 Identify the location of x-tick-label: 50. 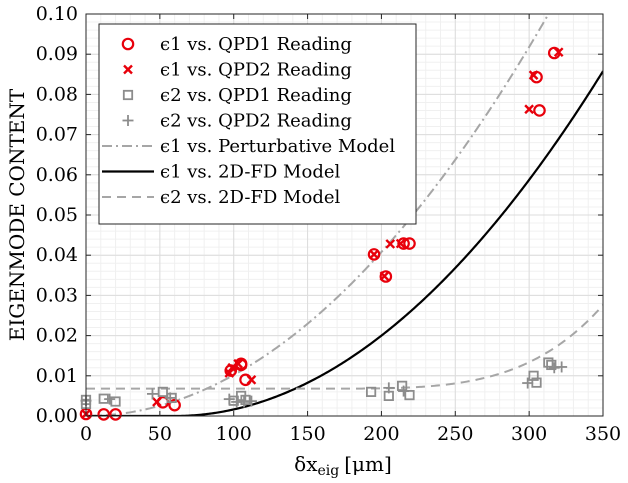
(160, 434).